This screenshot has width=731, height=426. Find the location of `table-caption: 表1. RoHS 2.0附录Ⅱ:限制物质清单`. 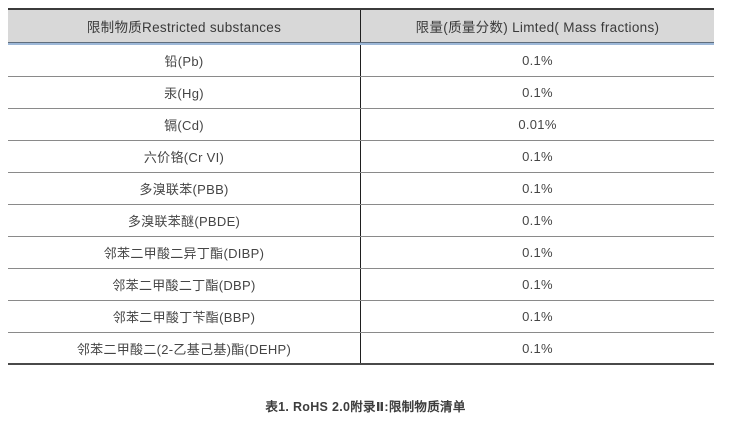

table-caption: 表1. RoHS 2.0附录Ⅱ:限制物质清单 is located at coordinates (365, 407).